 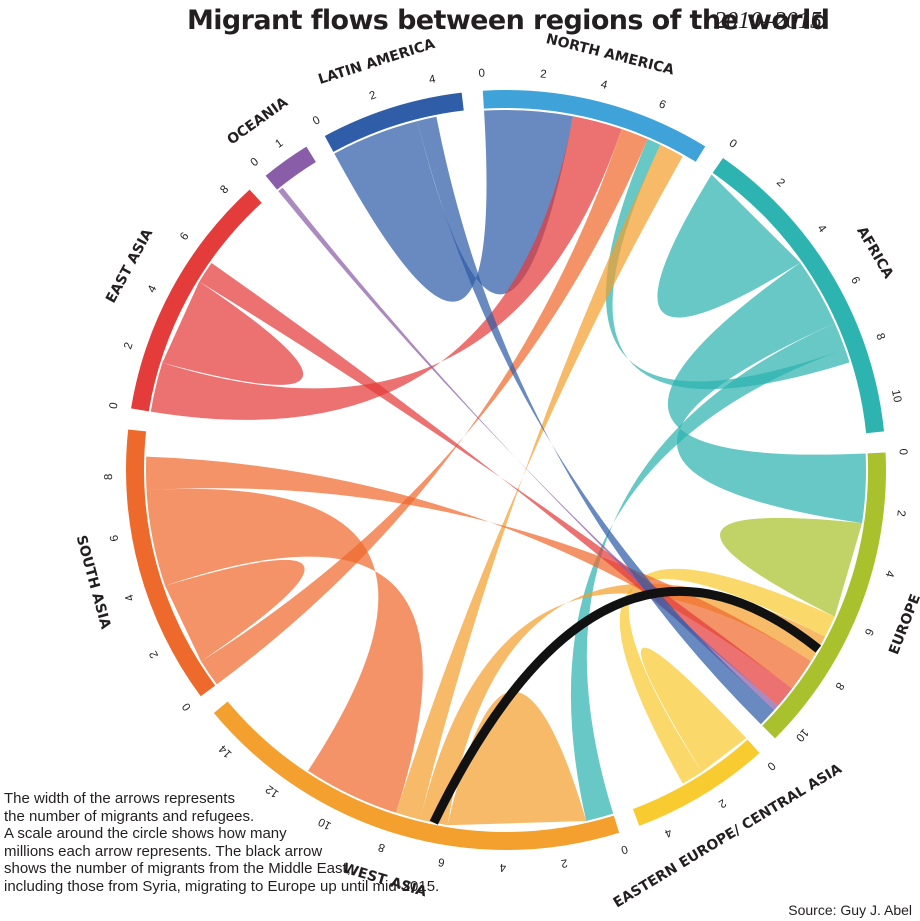 What do you see at coordinates (279, 144) in the screenshot?
I see `scale-tick-label: 1` at bounding box center [279, 144].